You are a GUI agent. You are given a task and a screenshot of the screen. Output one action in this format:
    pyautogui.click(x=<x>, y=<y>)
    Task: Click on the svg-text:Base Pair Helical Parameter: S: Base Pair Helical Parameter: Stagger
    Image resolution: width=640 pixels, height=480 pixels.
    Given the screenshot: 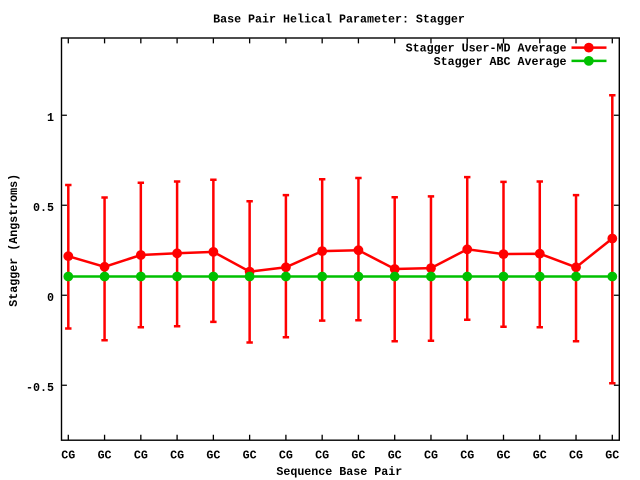 What is the action you would take?
    pyautogui.click(x=339, y=20)
    